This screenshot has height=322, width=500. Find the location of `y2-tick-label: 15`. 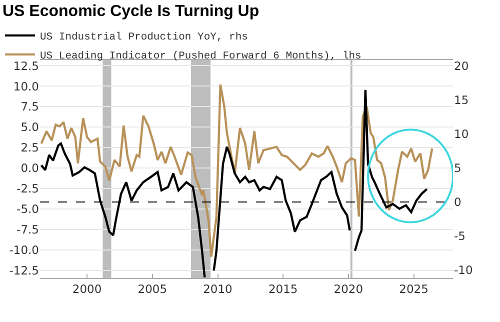

y2-tick-label: 15 is located at coordinates (461, 100).